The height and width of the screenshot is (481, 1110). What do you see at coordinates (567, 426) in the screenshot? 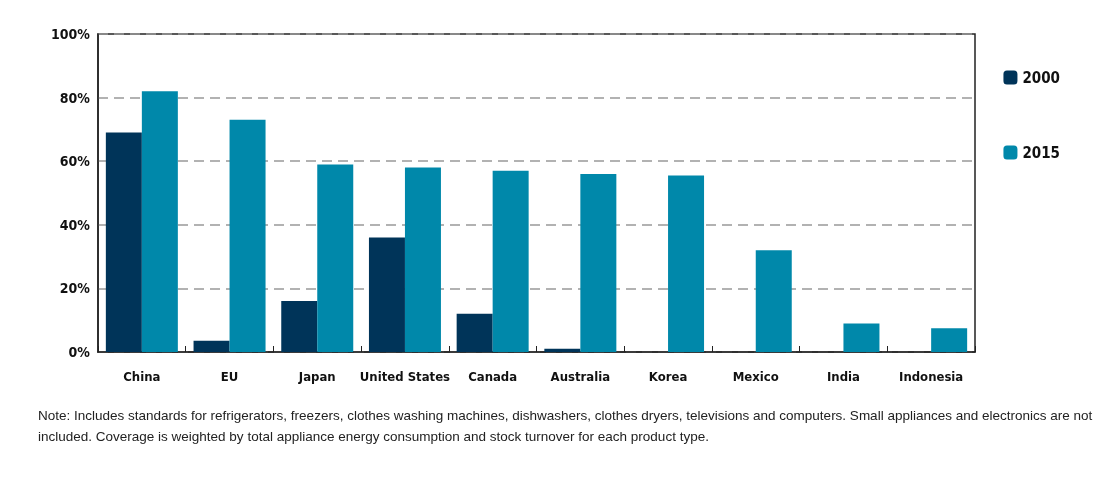
I see `text: Note: Includes standards for refrigerators, freezers, clothes washing machines, dishwashers, clothes dryers, televisions and computers. Small appliances and electronics are not included. Coverage is weighted by total appliance energy consumption and stock turnover for each product type.` at bounding box center [567, 426].